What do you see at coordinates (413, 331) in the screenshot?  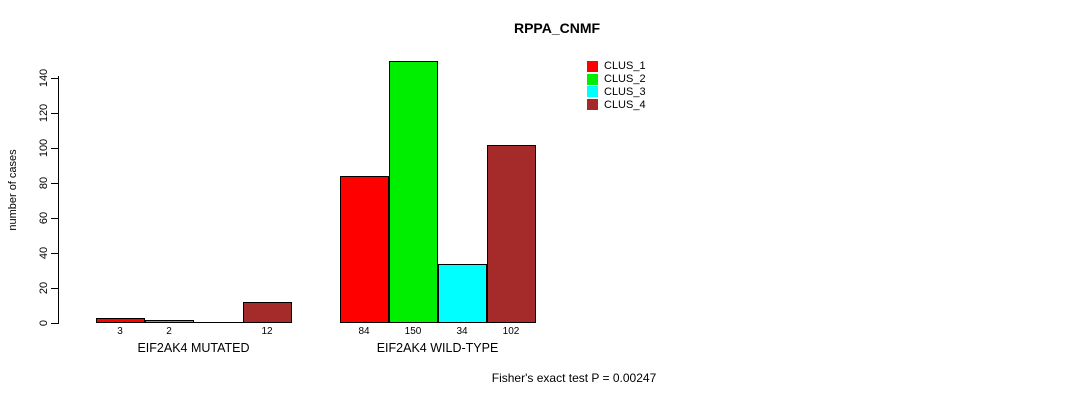 I see `bar-value-label: 150` at bounding box center [413, 331].